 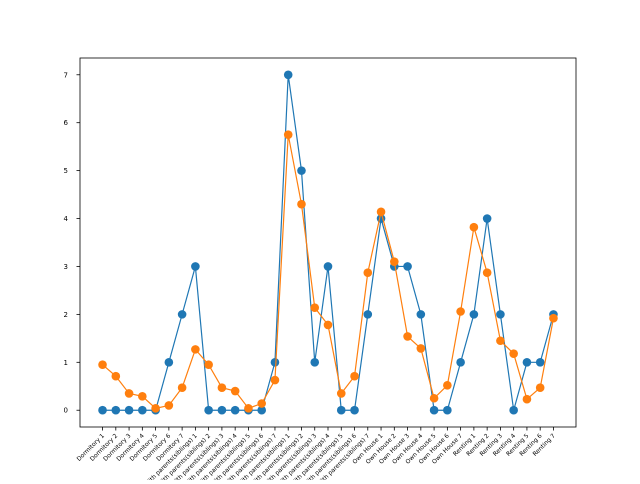 I want to click on y-tick-label: 3, so click(x=66, y=267).